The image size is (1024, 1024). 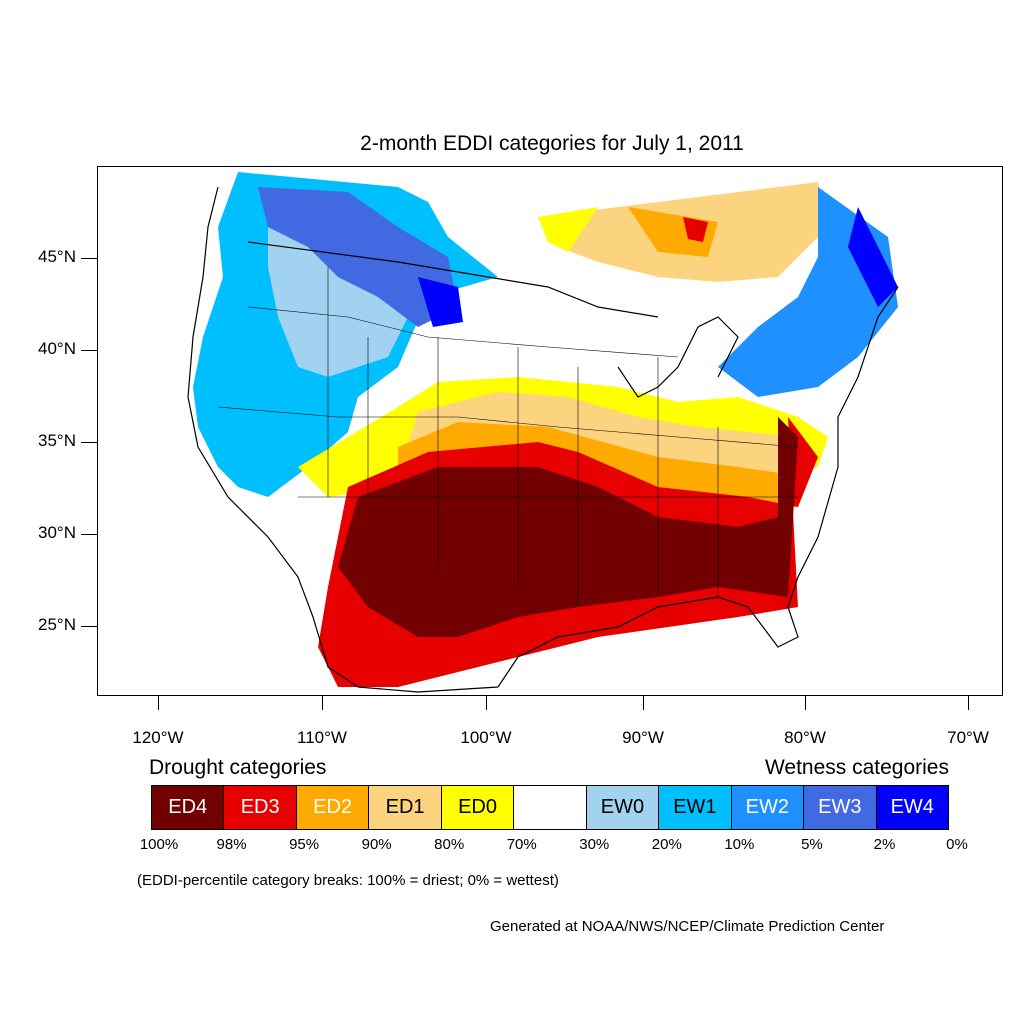 I want to click on dry-region-ed4, so click(x=568, y=527).